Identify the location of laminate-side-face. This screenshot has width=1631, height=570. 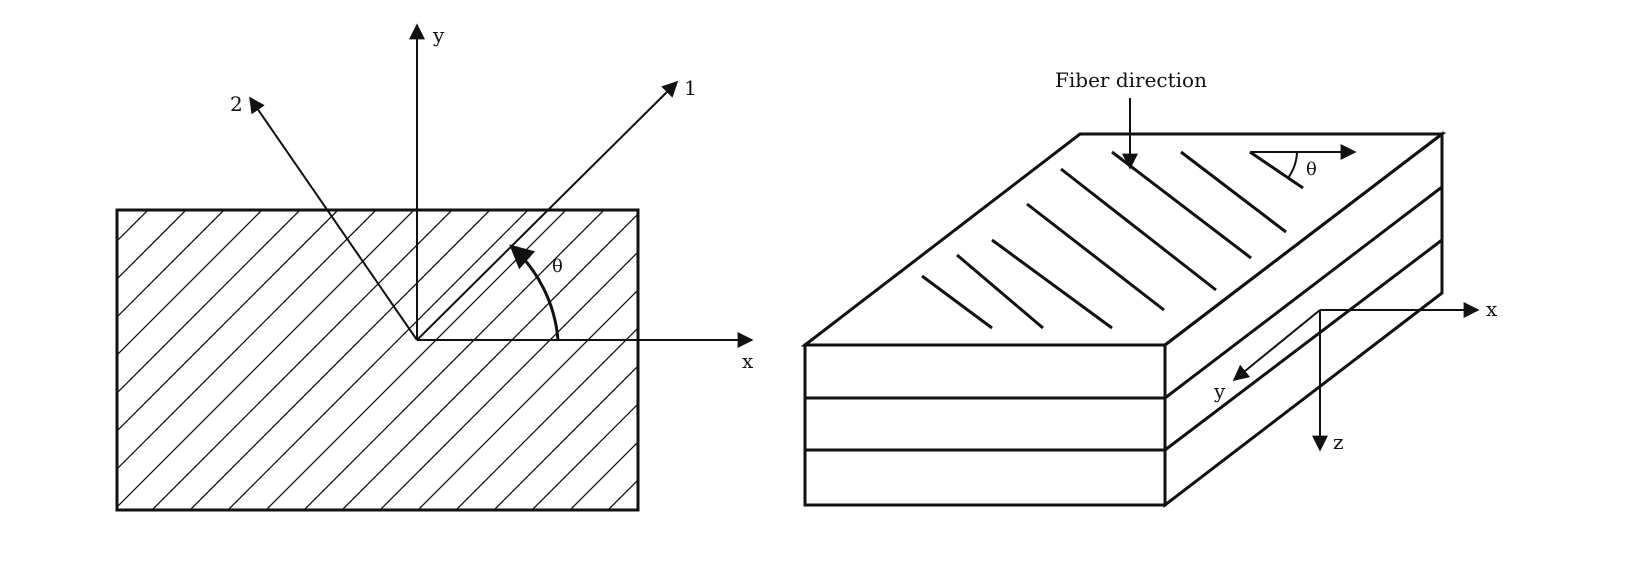
(1303, 319).